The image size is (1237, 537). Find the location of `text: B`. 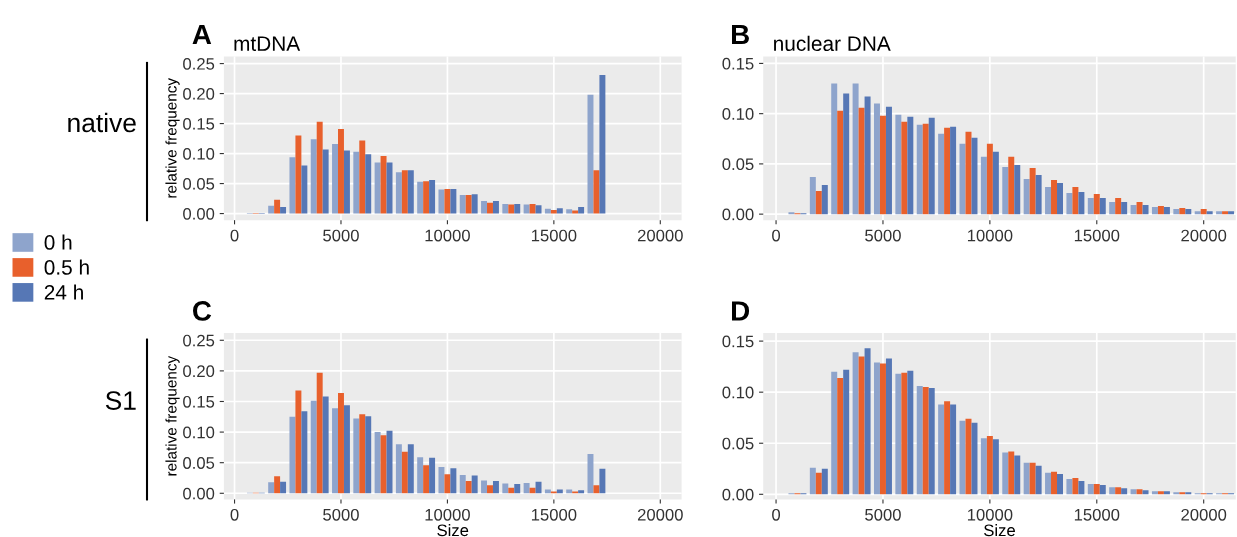

text: B is located at coordinates (740, 34).